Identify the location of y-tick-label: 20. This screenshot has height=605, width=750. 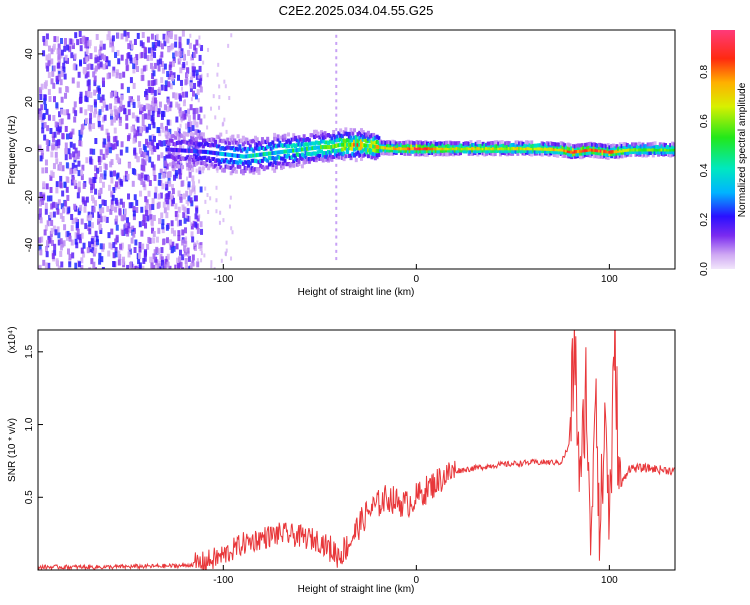
(29, 102).